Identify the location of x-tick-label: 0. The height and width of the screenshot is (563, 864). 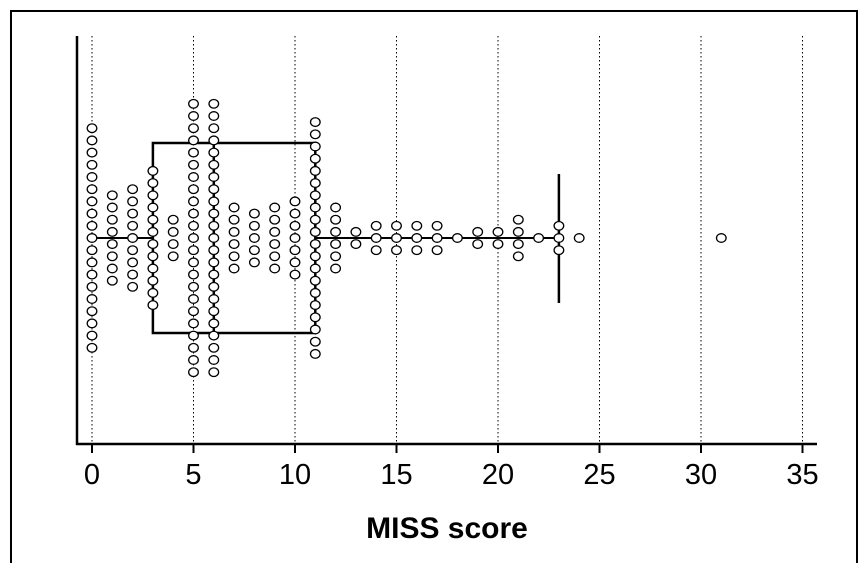
(92, 475).